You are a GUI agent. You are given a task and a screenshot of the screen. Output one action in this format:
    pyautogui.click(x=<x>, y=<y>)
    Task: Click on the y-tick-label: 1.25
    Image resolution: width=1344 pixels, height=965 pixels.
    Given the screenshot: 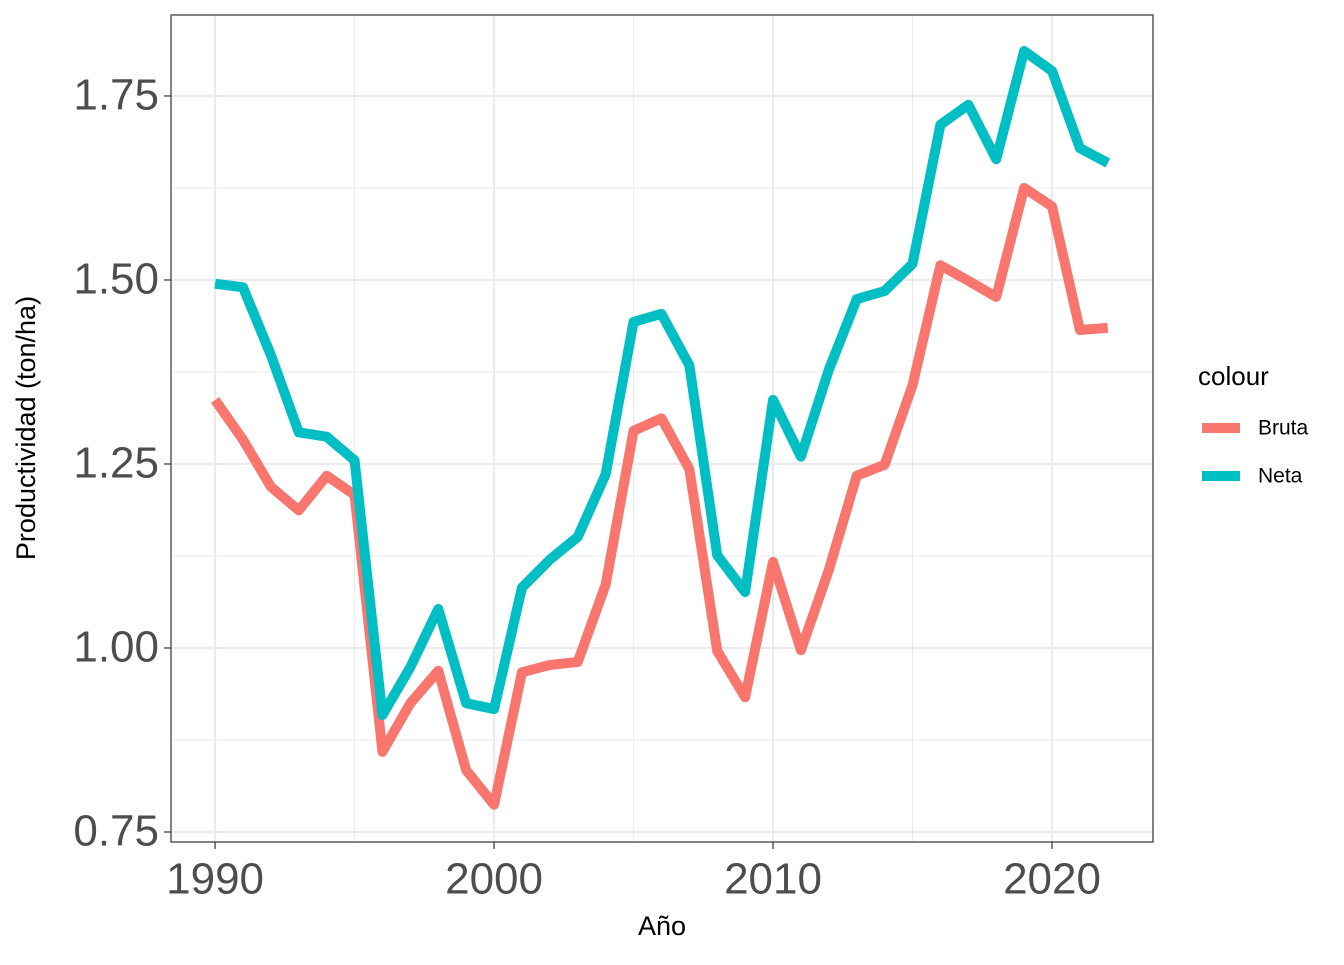 What is the action you would take?
    pyautogui.click(x=116, y=463)
    